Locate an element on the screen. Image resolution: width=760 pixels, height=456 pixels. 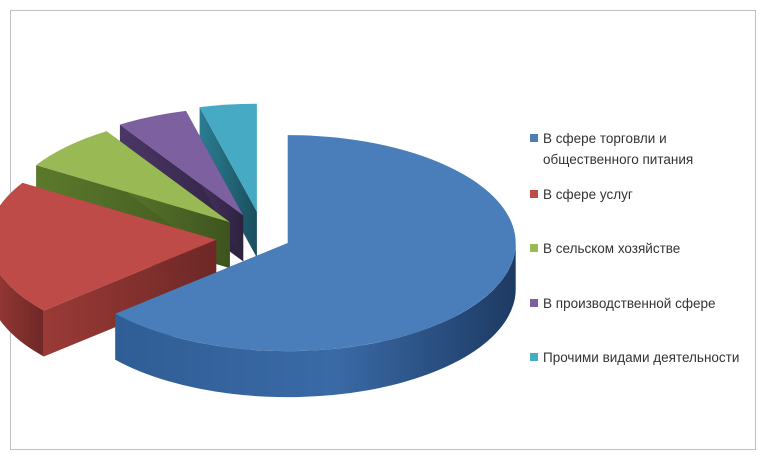
legend-item-trade: В сфере торговли и общественного питания is located at coordinates (641, 149).